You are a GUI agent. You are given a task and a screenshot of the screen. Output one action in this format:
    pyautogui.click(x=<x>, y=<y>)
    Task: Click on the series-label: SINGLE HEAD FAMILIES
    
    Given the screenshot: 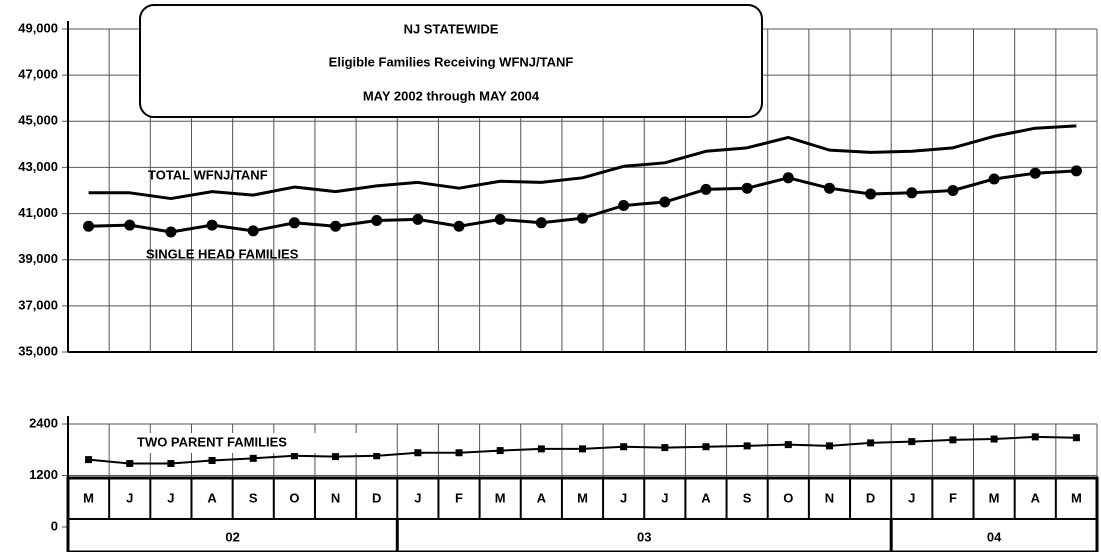 What is the action you would take?
    pyautogui.click(x=222, y=253)
    